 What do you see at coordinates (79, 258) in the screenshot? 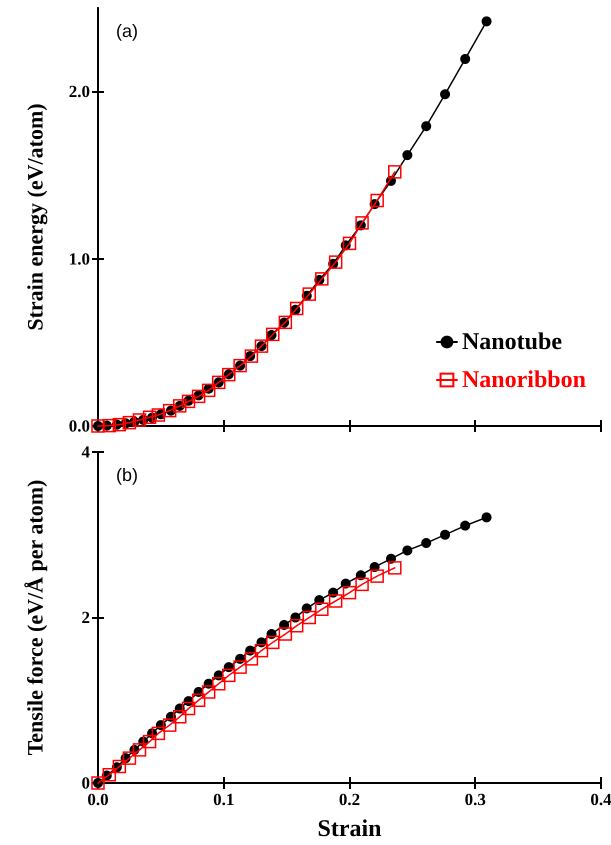
I see `y-tick-label: 1.0` at bounding box center [79, 258].